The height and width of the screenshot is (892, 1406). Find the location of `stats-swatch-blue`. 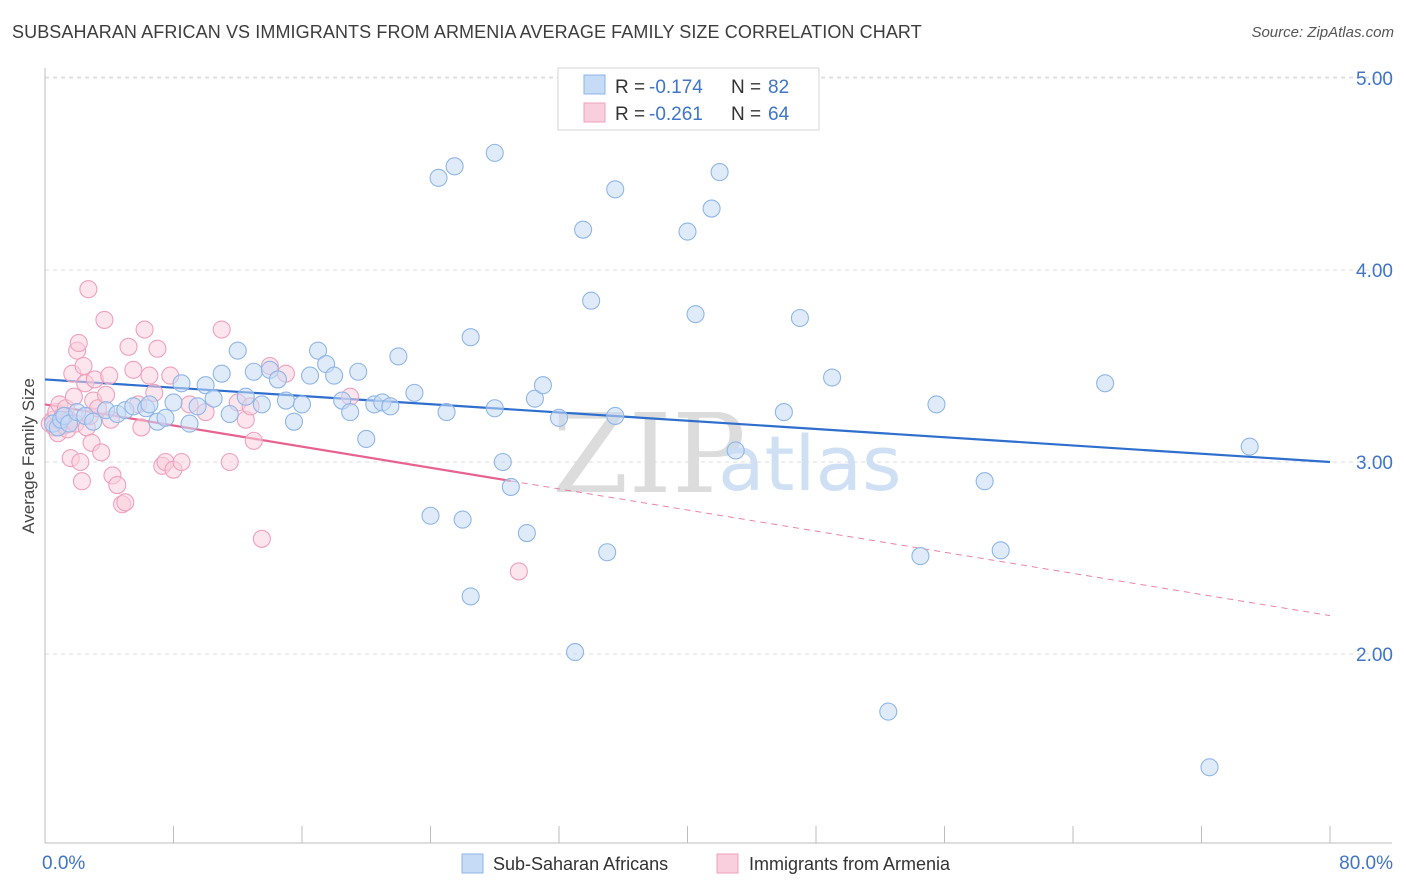

stats-swatch-blue is located at coordinates (594, 84).